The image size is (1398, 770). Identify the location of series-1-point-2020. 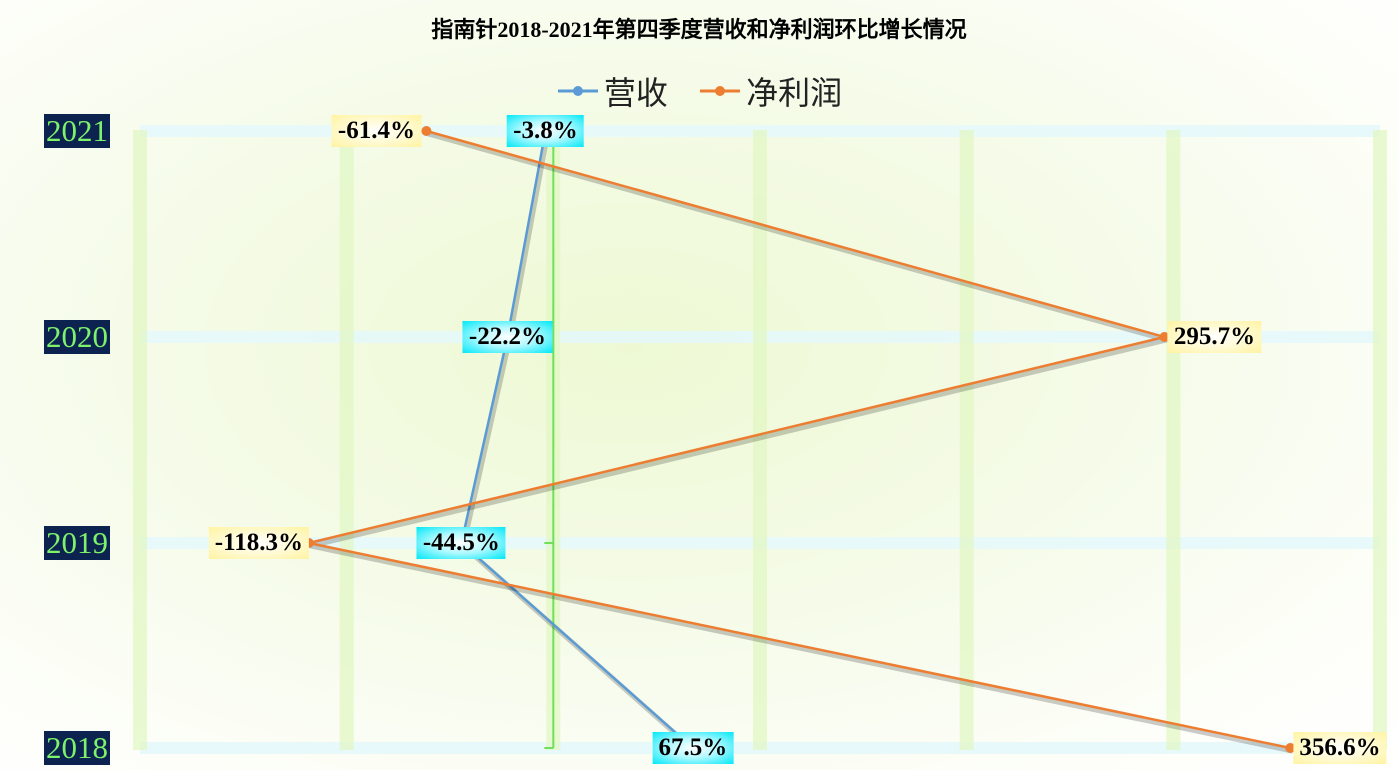
(1164, 337).